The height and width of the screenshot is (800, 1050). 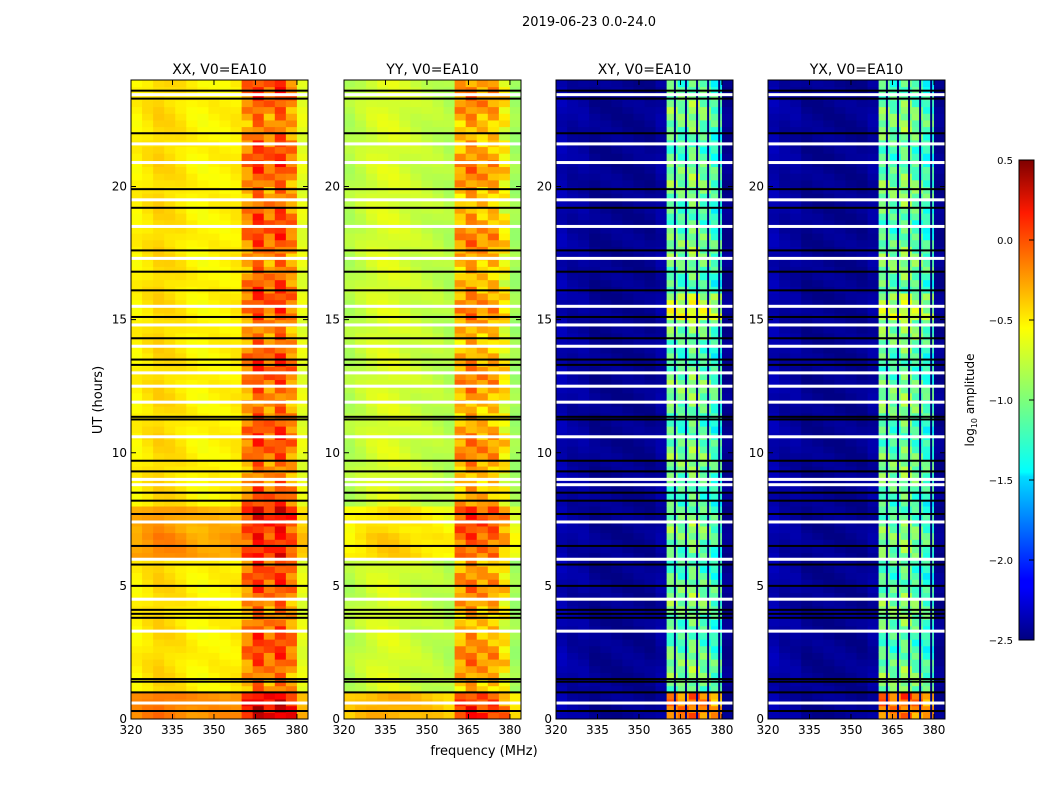 I want to click on y-tick-label: 10, so click(x=119, y=453).